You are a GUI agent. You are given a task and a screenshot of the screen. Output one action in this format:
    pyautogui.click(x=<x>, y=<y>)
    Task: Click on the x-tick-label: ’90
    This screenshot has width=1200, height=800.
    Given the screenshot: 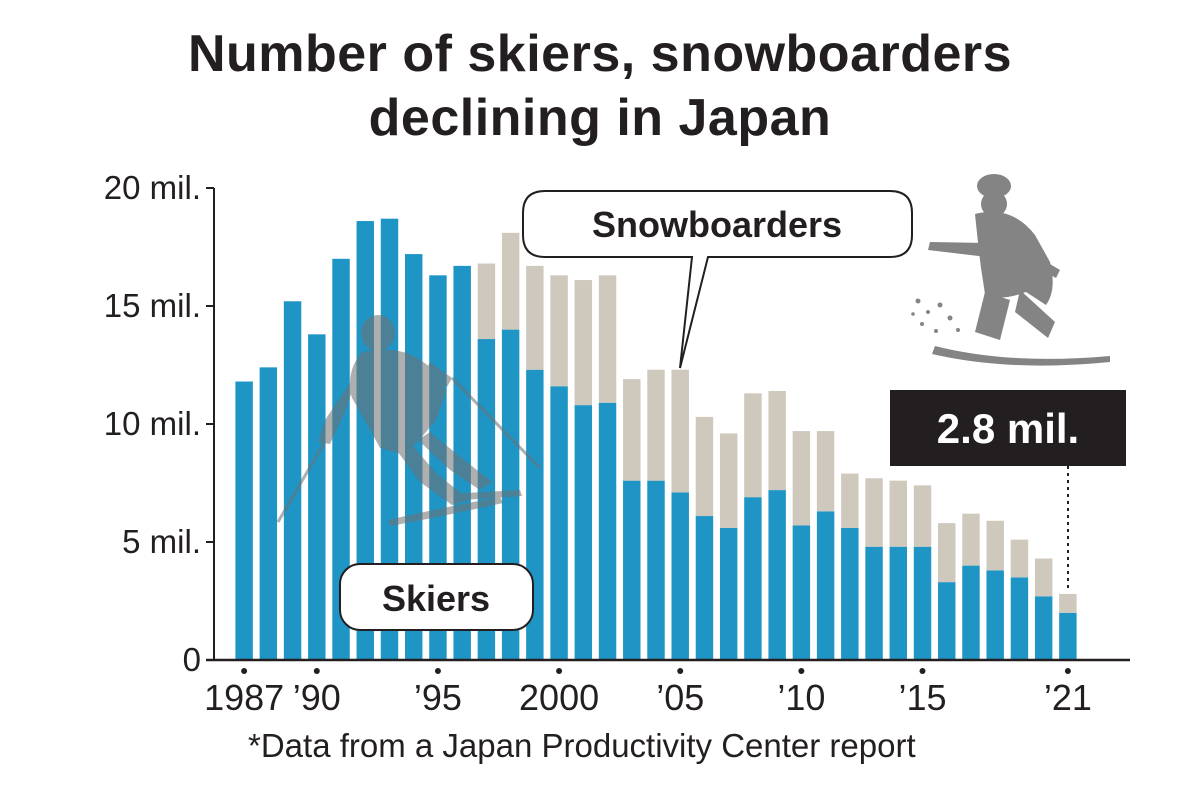 What is the action you would take?
    pyautogui.click(x=317, y=697)
    